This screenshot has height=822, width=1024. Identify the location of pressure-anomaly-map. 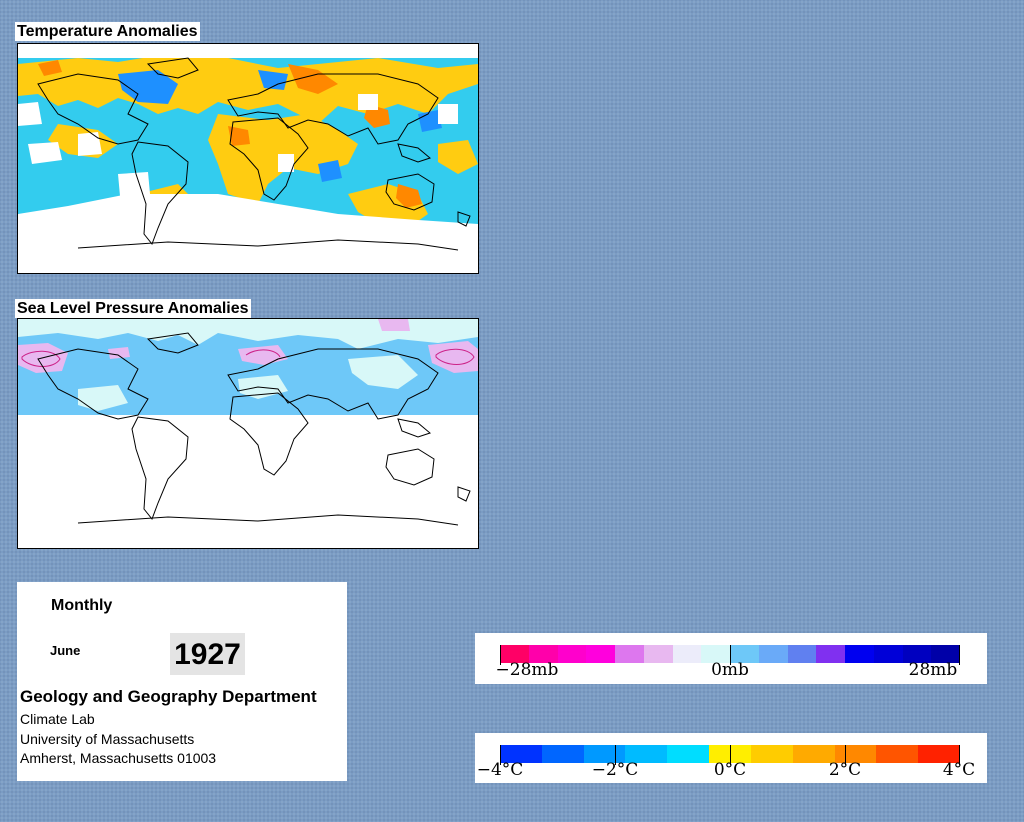
(248, 433).